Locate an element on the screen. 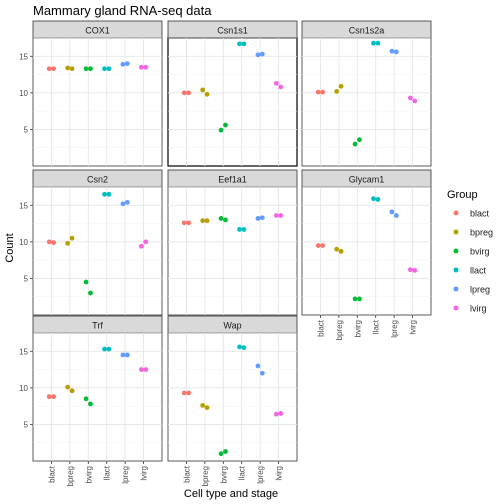 The image size is (504, 504). y-axis-label: Count is located at coordinates (10, 247).